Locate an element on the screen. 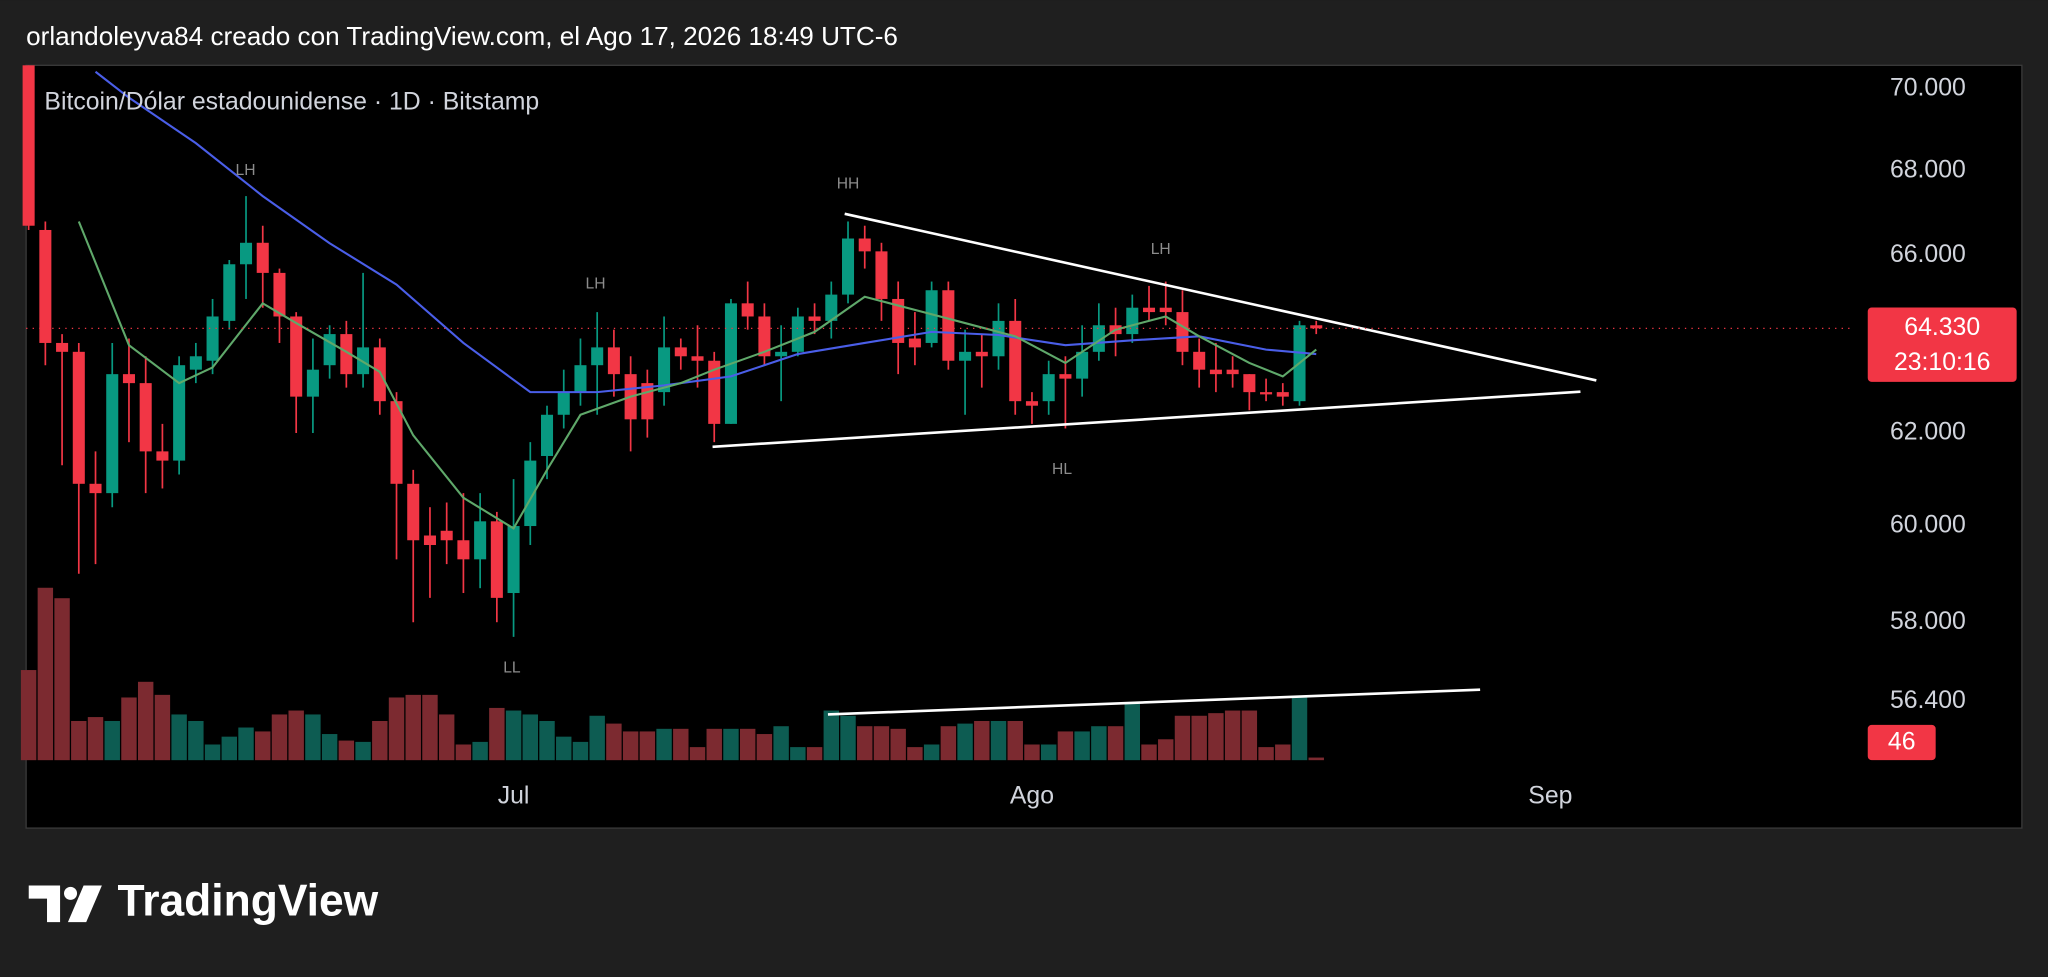 Image resolution: width=2048 pixels, height=977 pixels. annotation: LH is located at coordinates (596, 284).